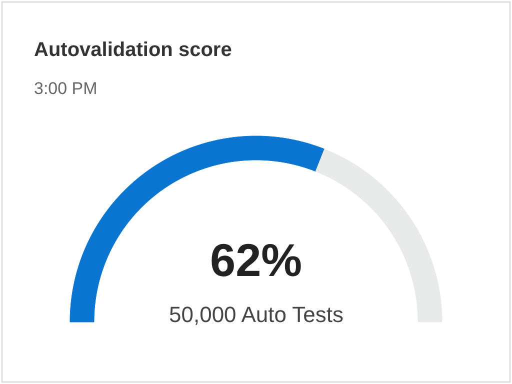  Describe the element at coordinates (256, 314) in the screenshot. I see `text: 50,000 Auto Tests` at that location.